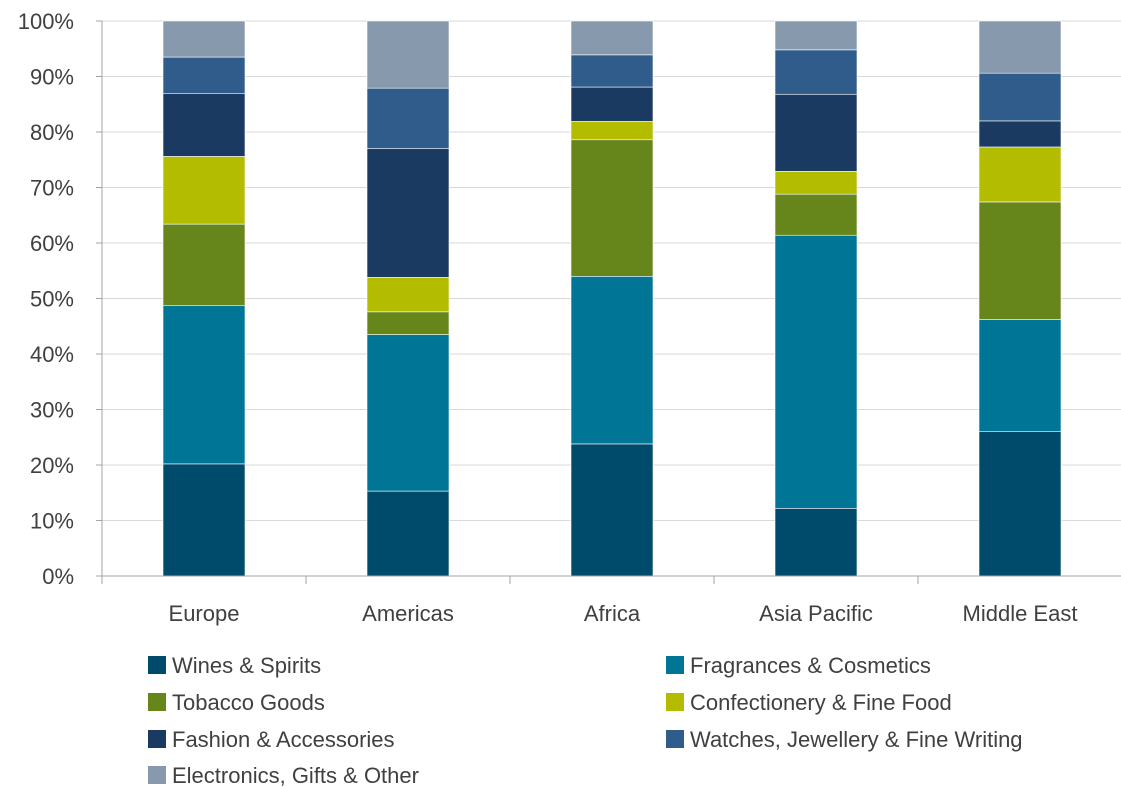 The image size is (1121, 787). What do you see at coordinates (52, 77) in the screenshot?
I see `y-tick-label: 90%` at bounding box center [52, 77].